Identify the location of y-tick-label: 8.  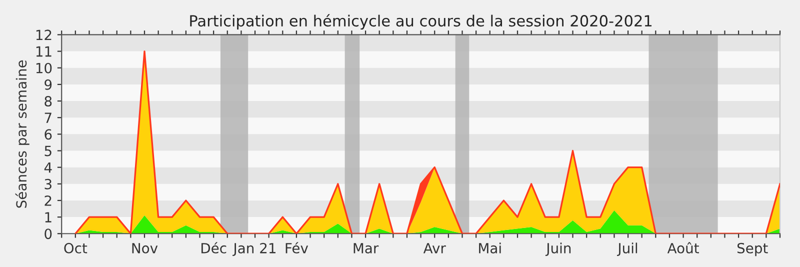
(48, 101).